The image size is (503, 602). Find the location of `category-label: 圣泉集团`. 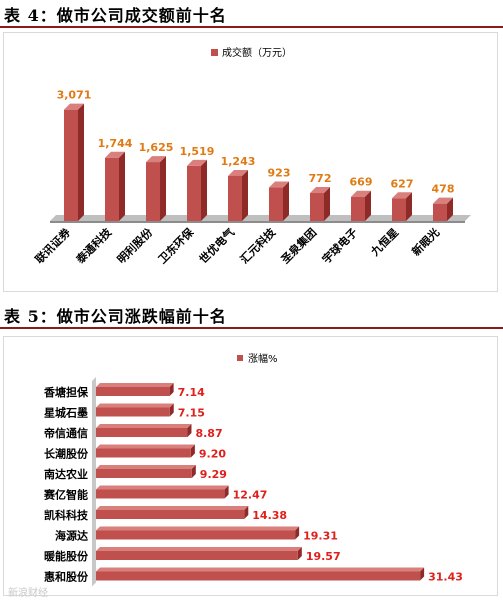

category-label: 圣泉集团 is located at coordinates (298, 246).